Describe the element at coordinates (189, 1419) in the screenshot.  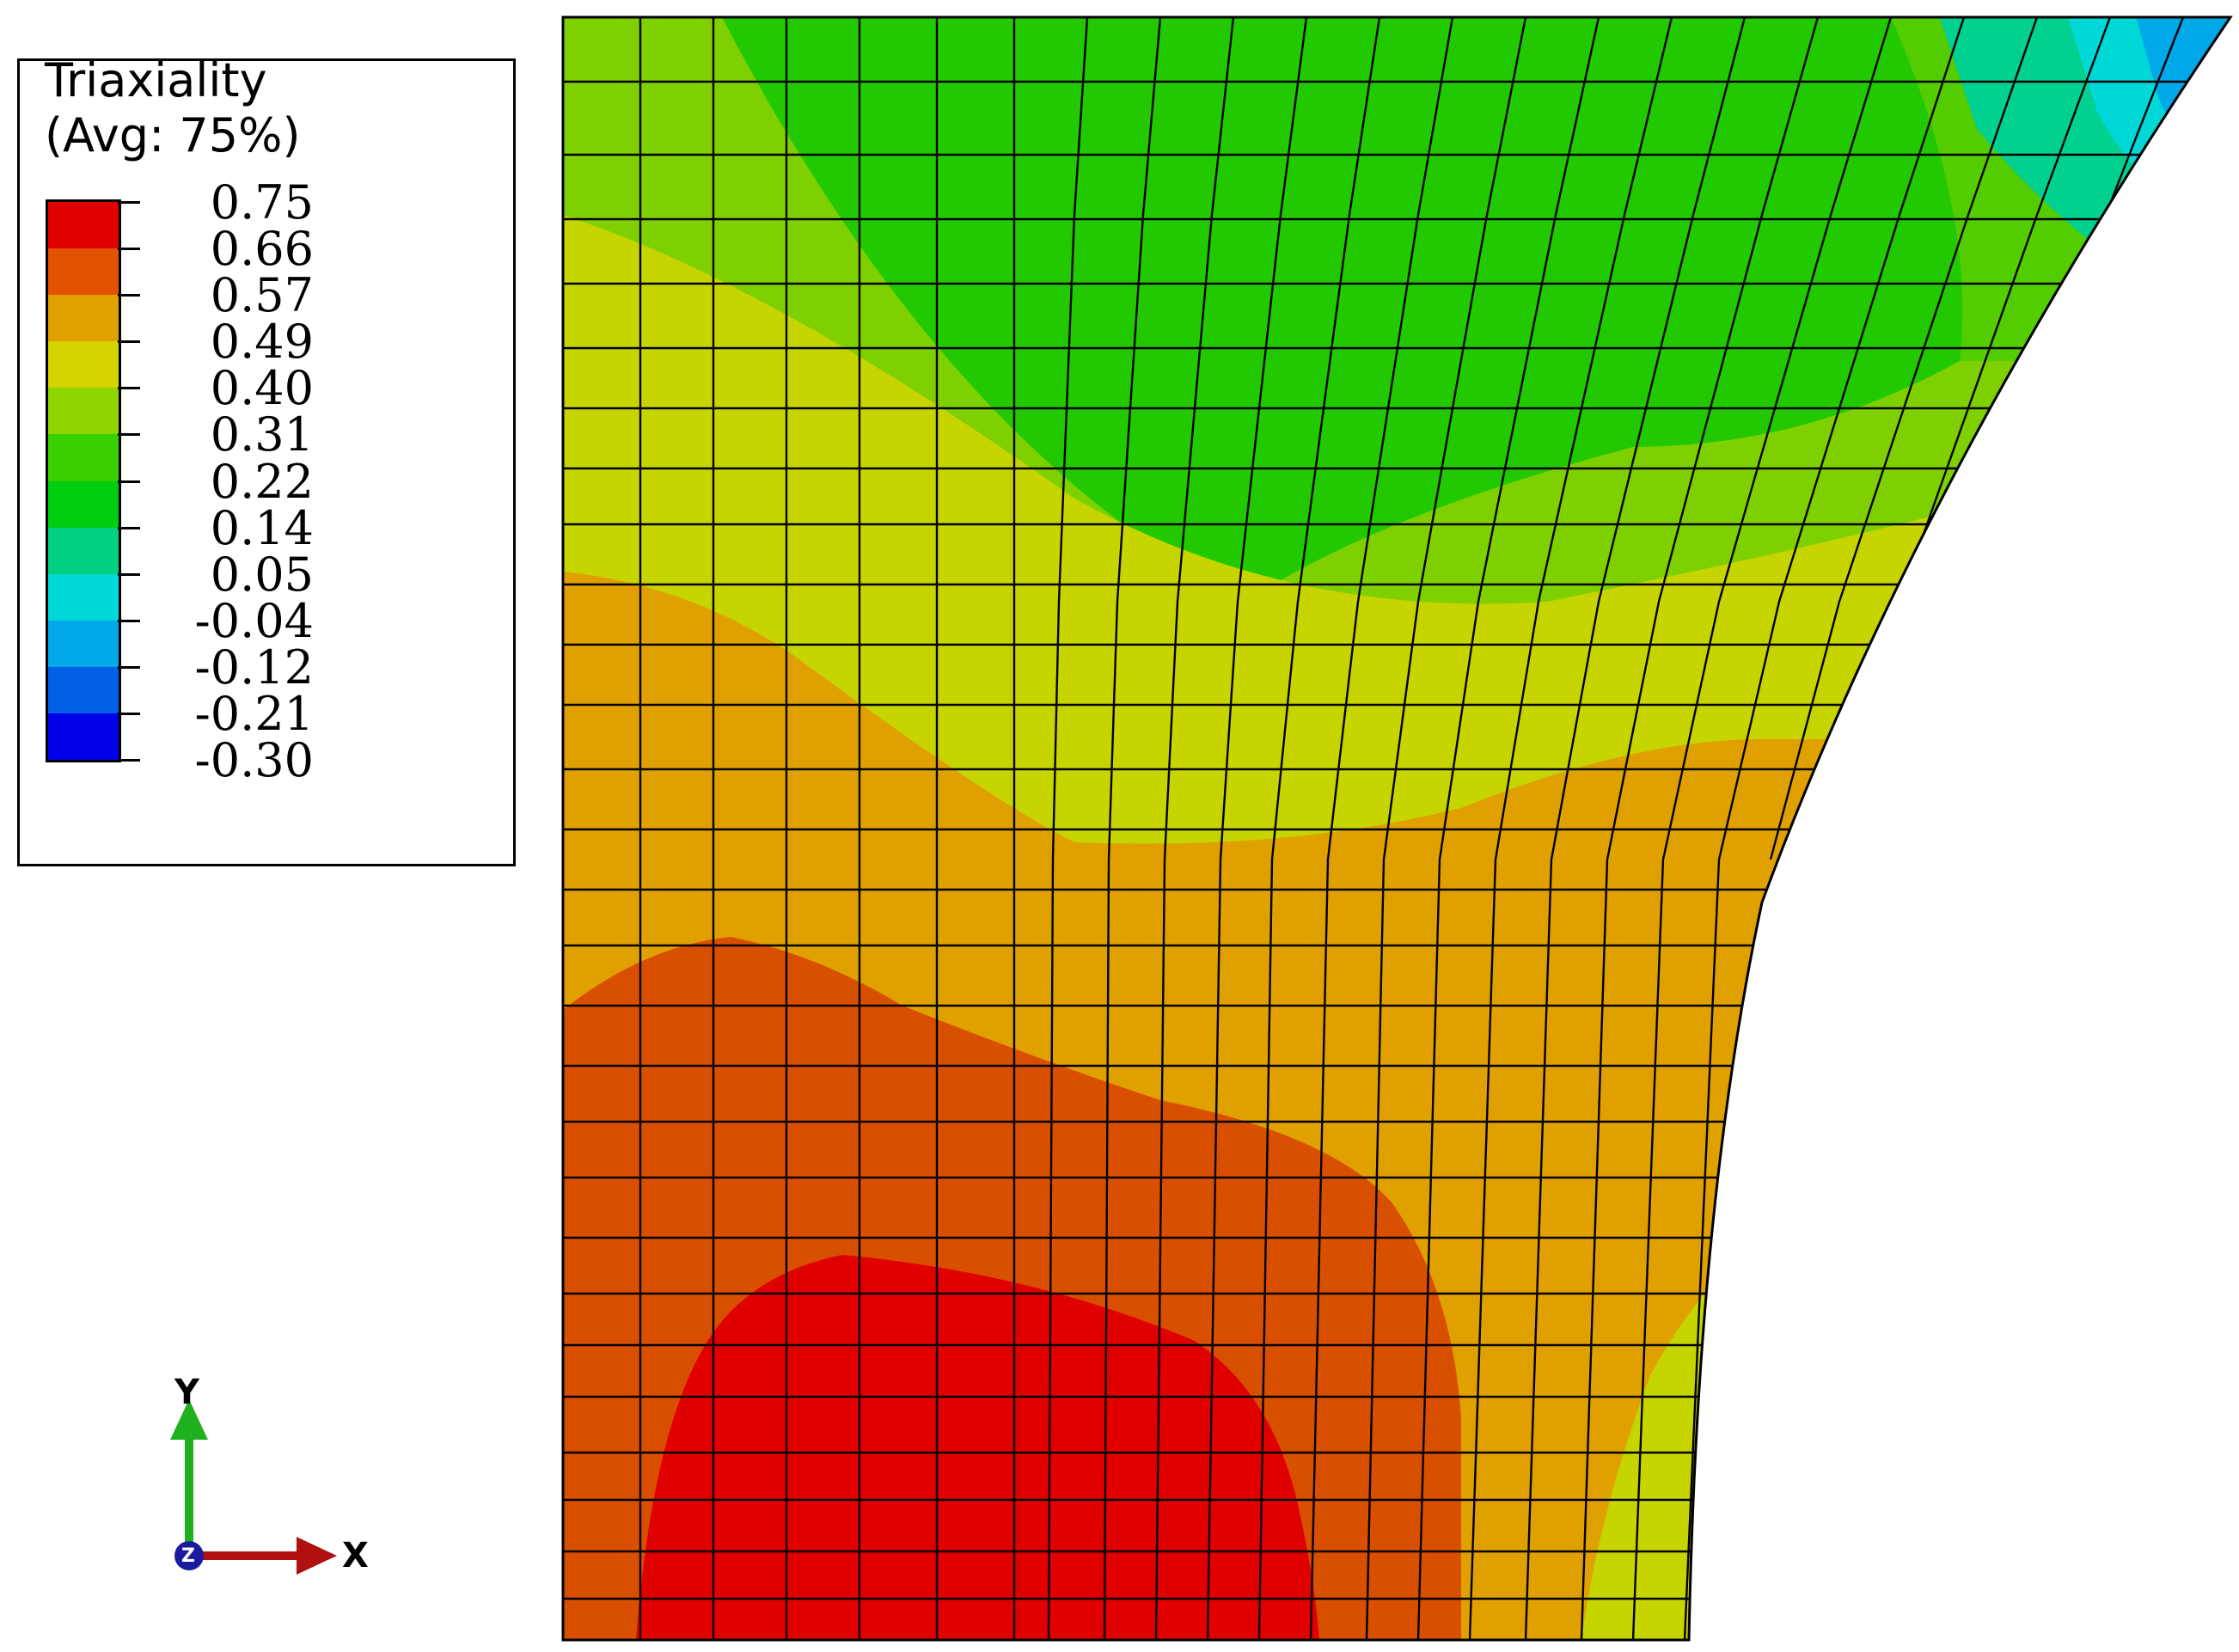
I see `triad-y-arrowhead` at that location.